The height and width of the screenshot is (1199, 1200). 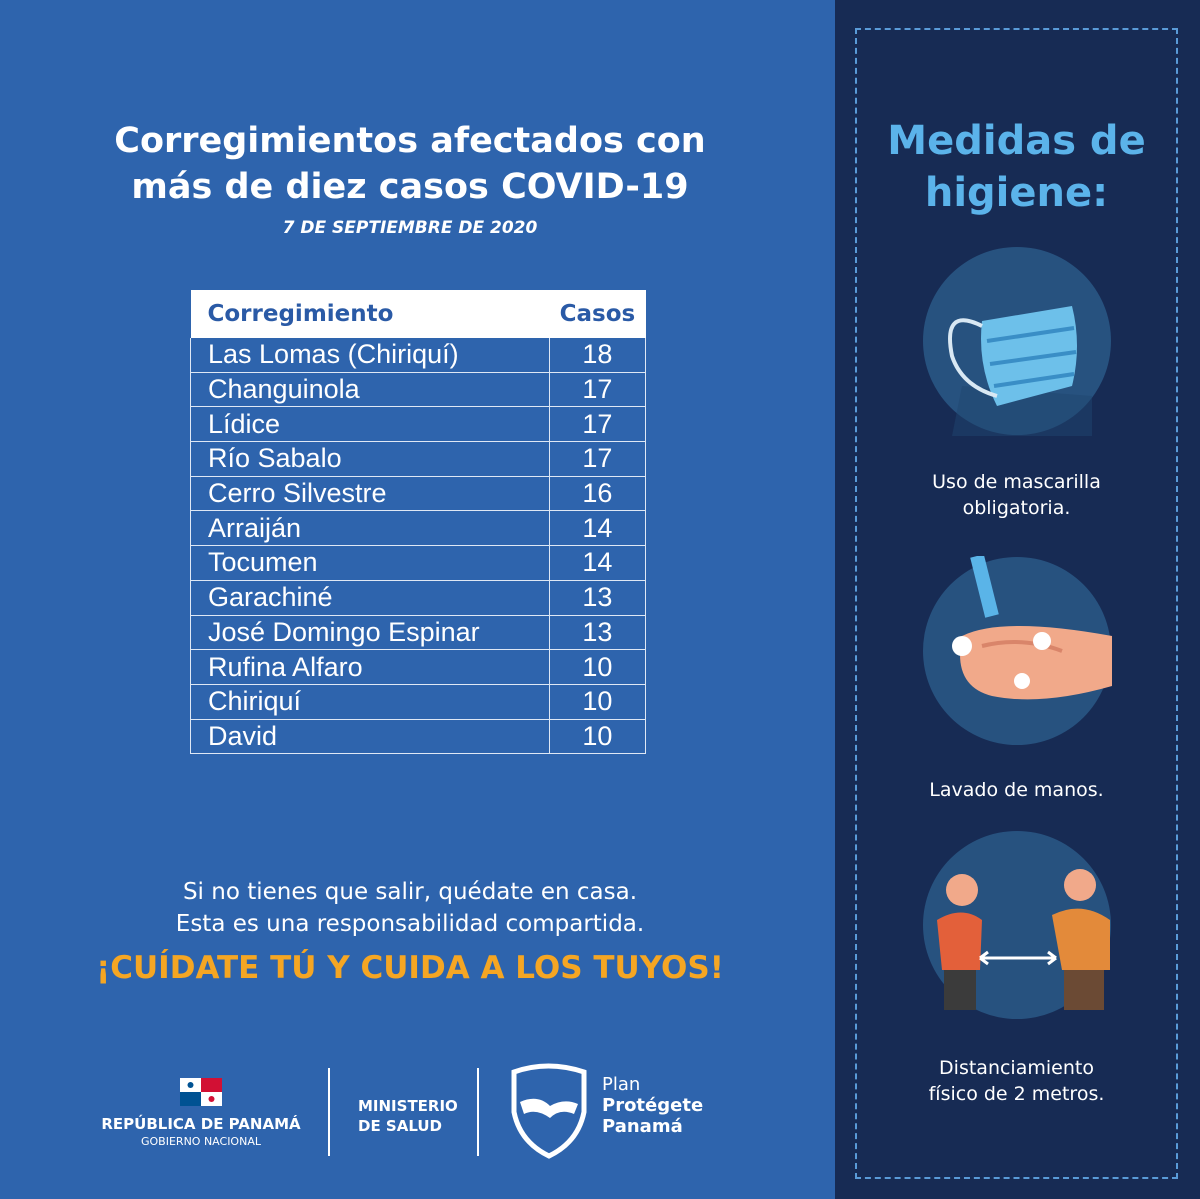 I want to click on corregimiento-cell: Río Sabalo, so click(x=370, y=459).